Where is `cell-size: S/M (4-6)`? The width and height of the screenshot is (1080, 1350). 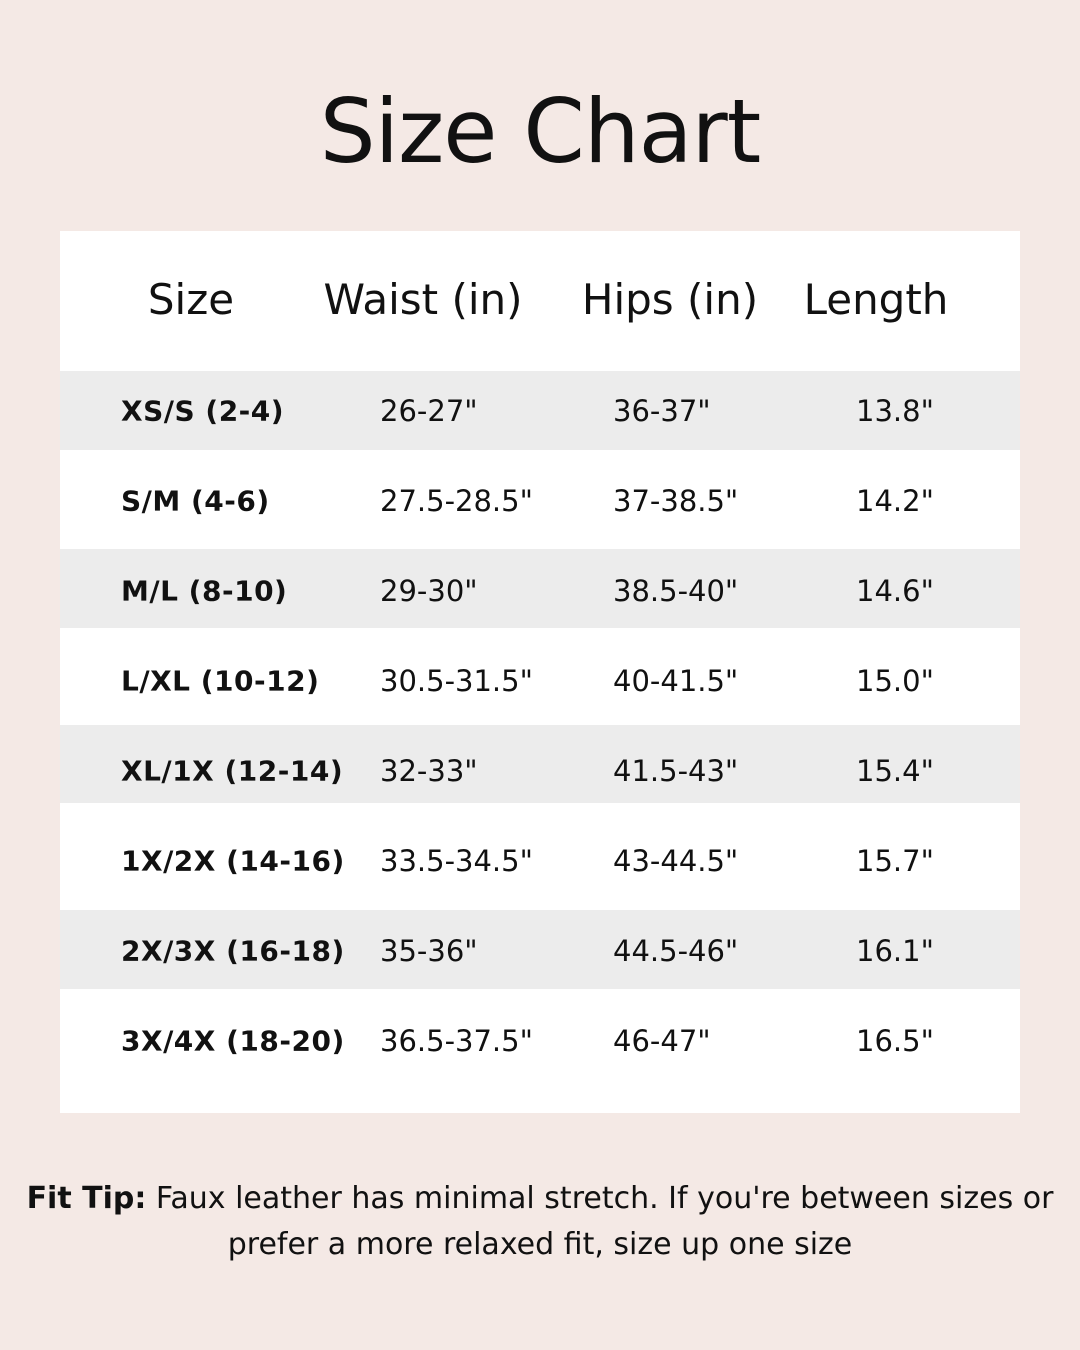 cell-size: S/M (4-6) is located at coordinates (195, 501).